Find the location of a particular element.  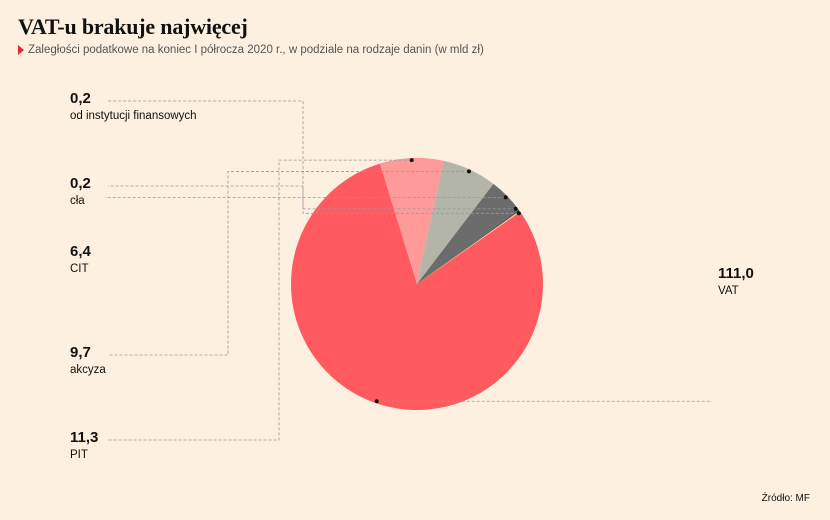

source-note: Źródło: MF is located at coordinates (785, 498).